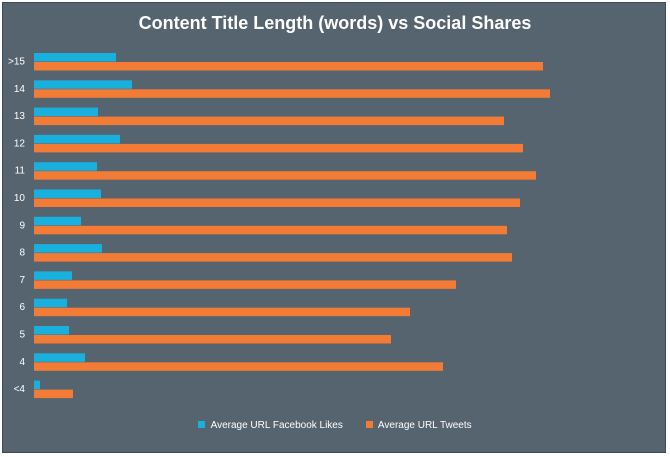 The image size is (670, 457). Describe the element at coordinates (22, 307) in the screenshot. I see `category-label: 6` at that location.